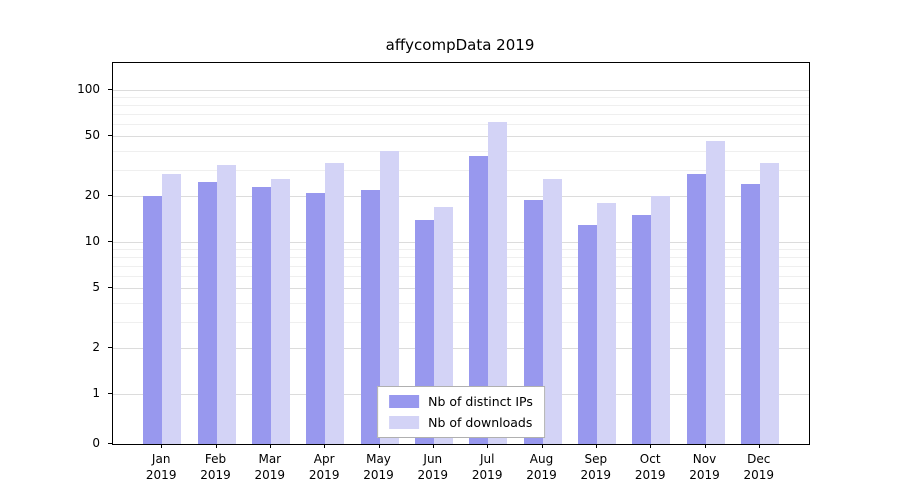 The image size is (900, 500). I want to click on x-tick-label-apr: Apr 2019, so click(324, 467).